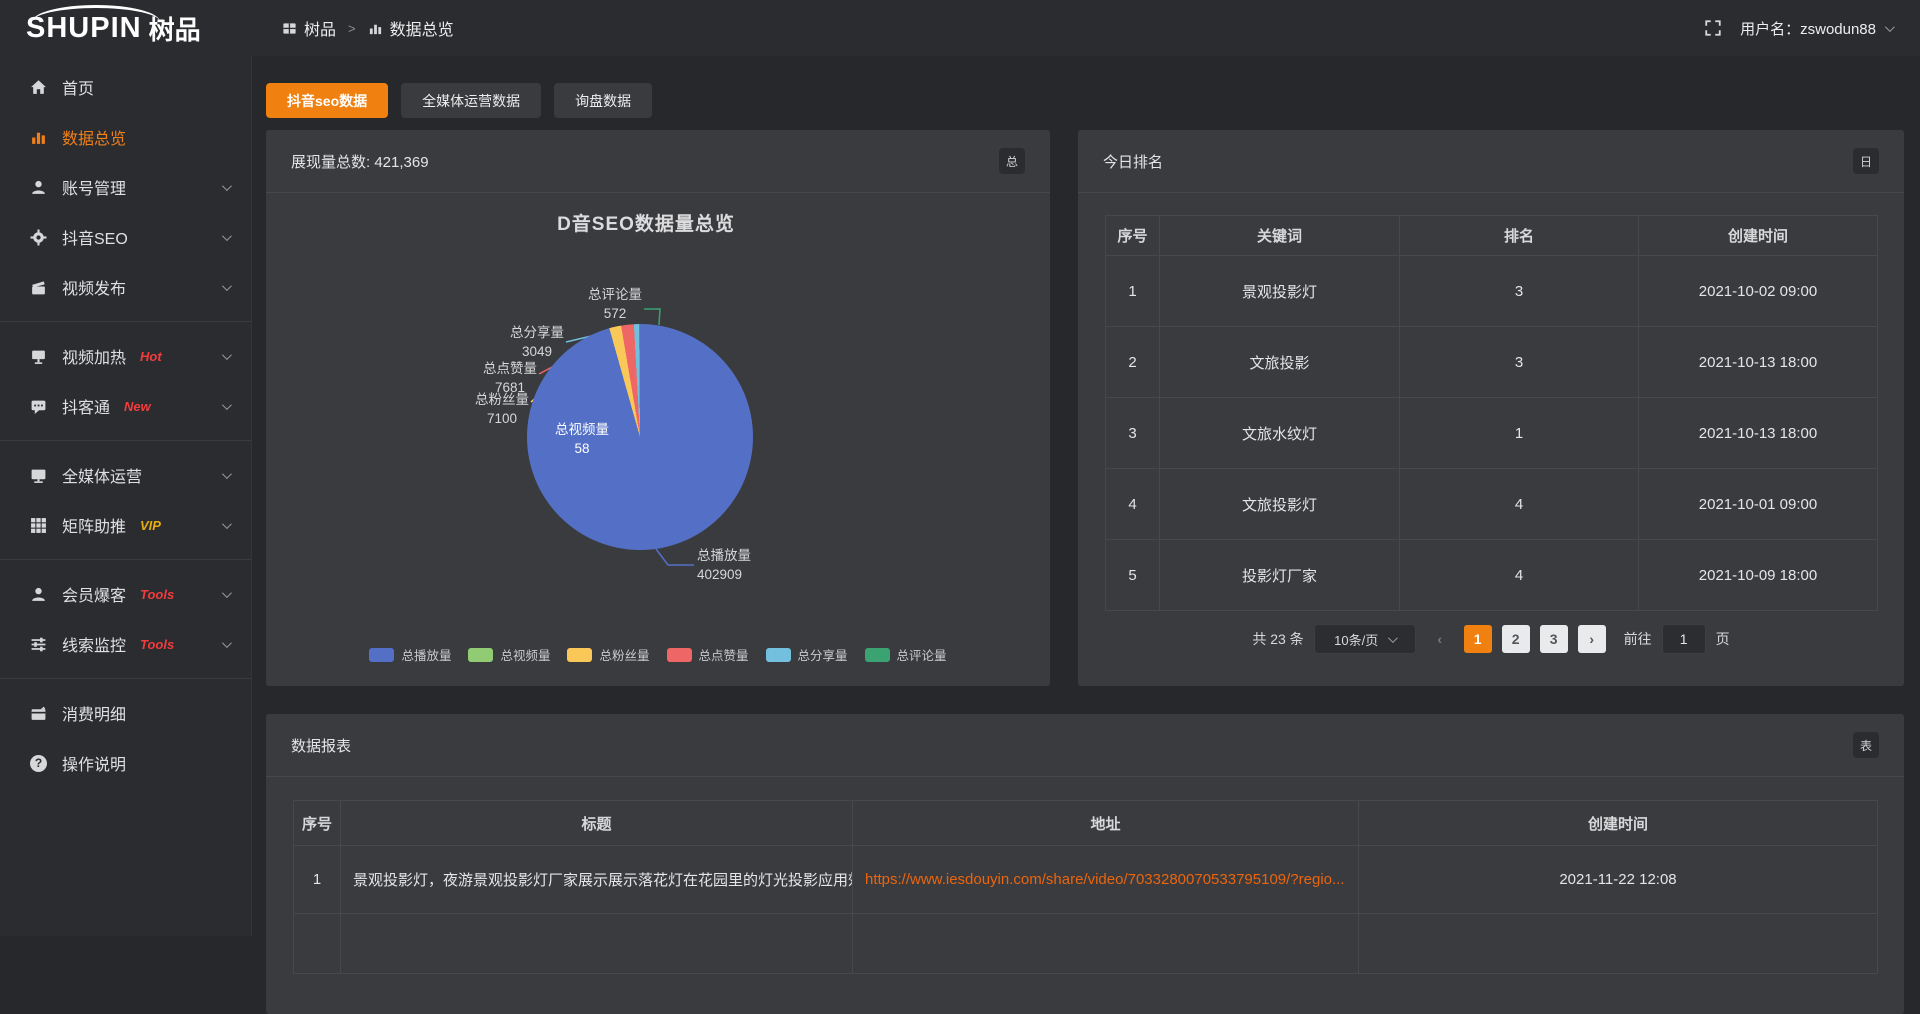  What do you see at coordinates (960, 28) in the screenshot?
I see `top-bar: SHUPIN 树品 树品 > 数据总览 用户名：zswodun88` at bounding box center [960, 28].